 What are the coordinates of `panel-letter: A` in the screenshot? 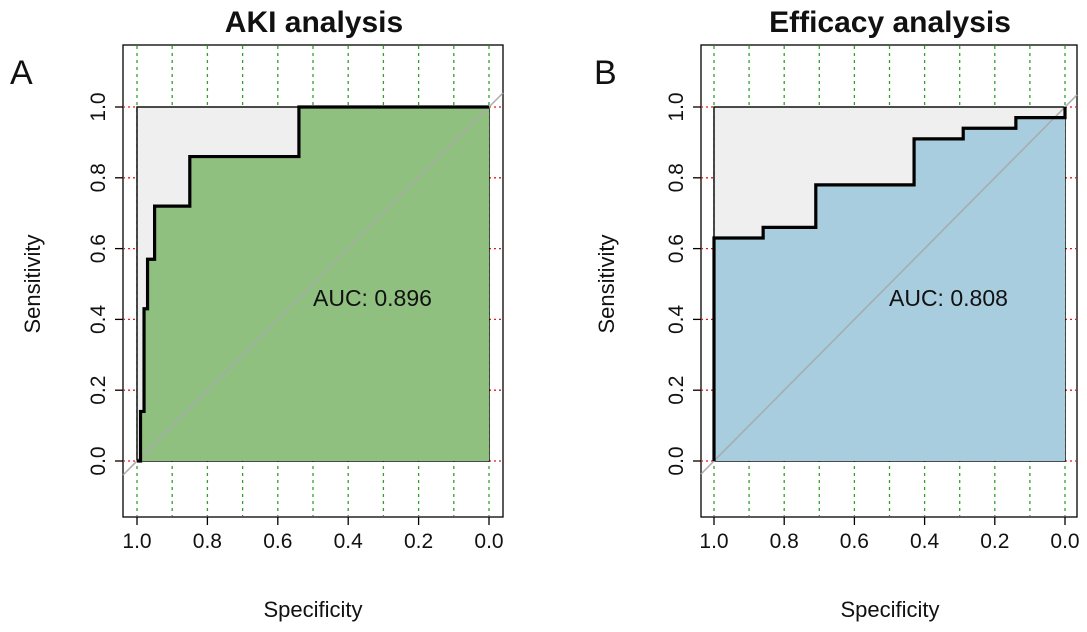 It's located at (21, 73).